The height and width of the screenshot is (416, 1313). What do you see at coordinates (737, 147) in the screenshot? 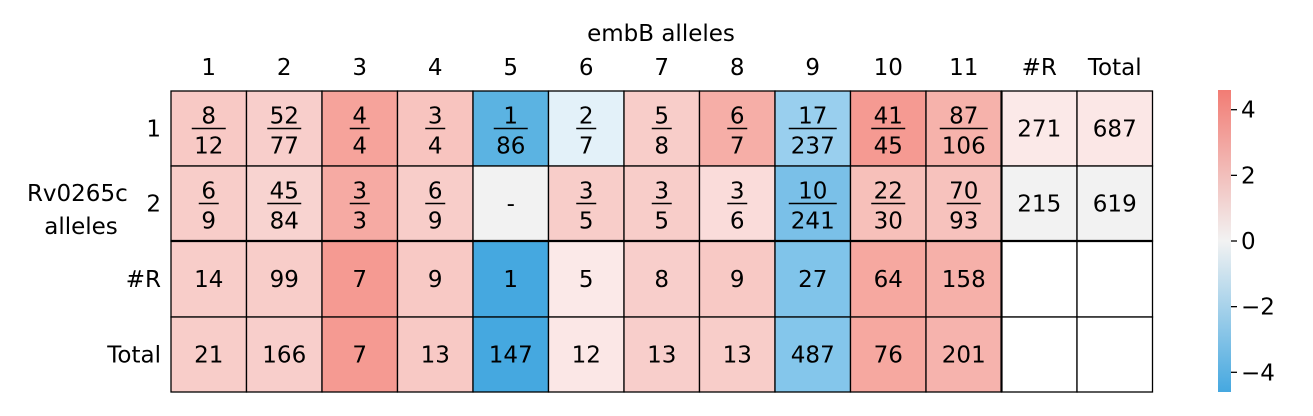
I see `cell-denominator: 7` at bounding box center [737, 147].